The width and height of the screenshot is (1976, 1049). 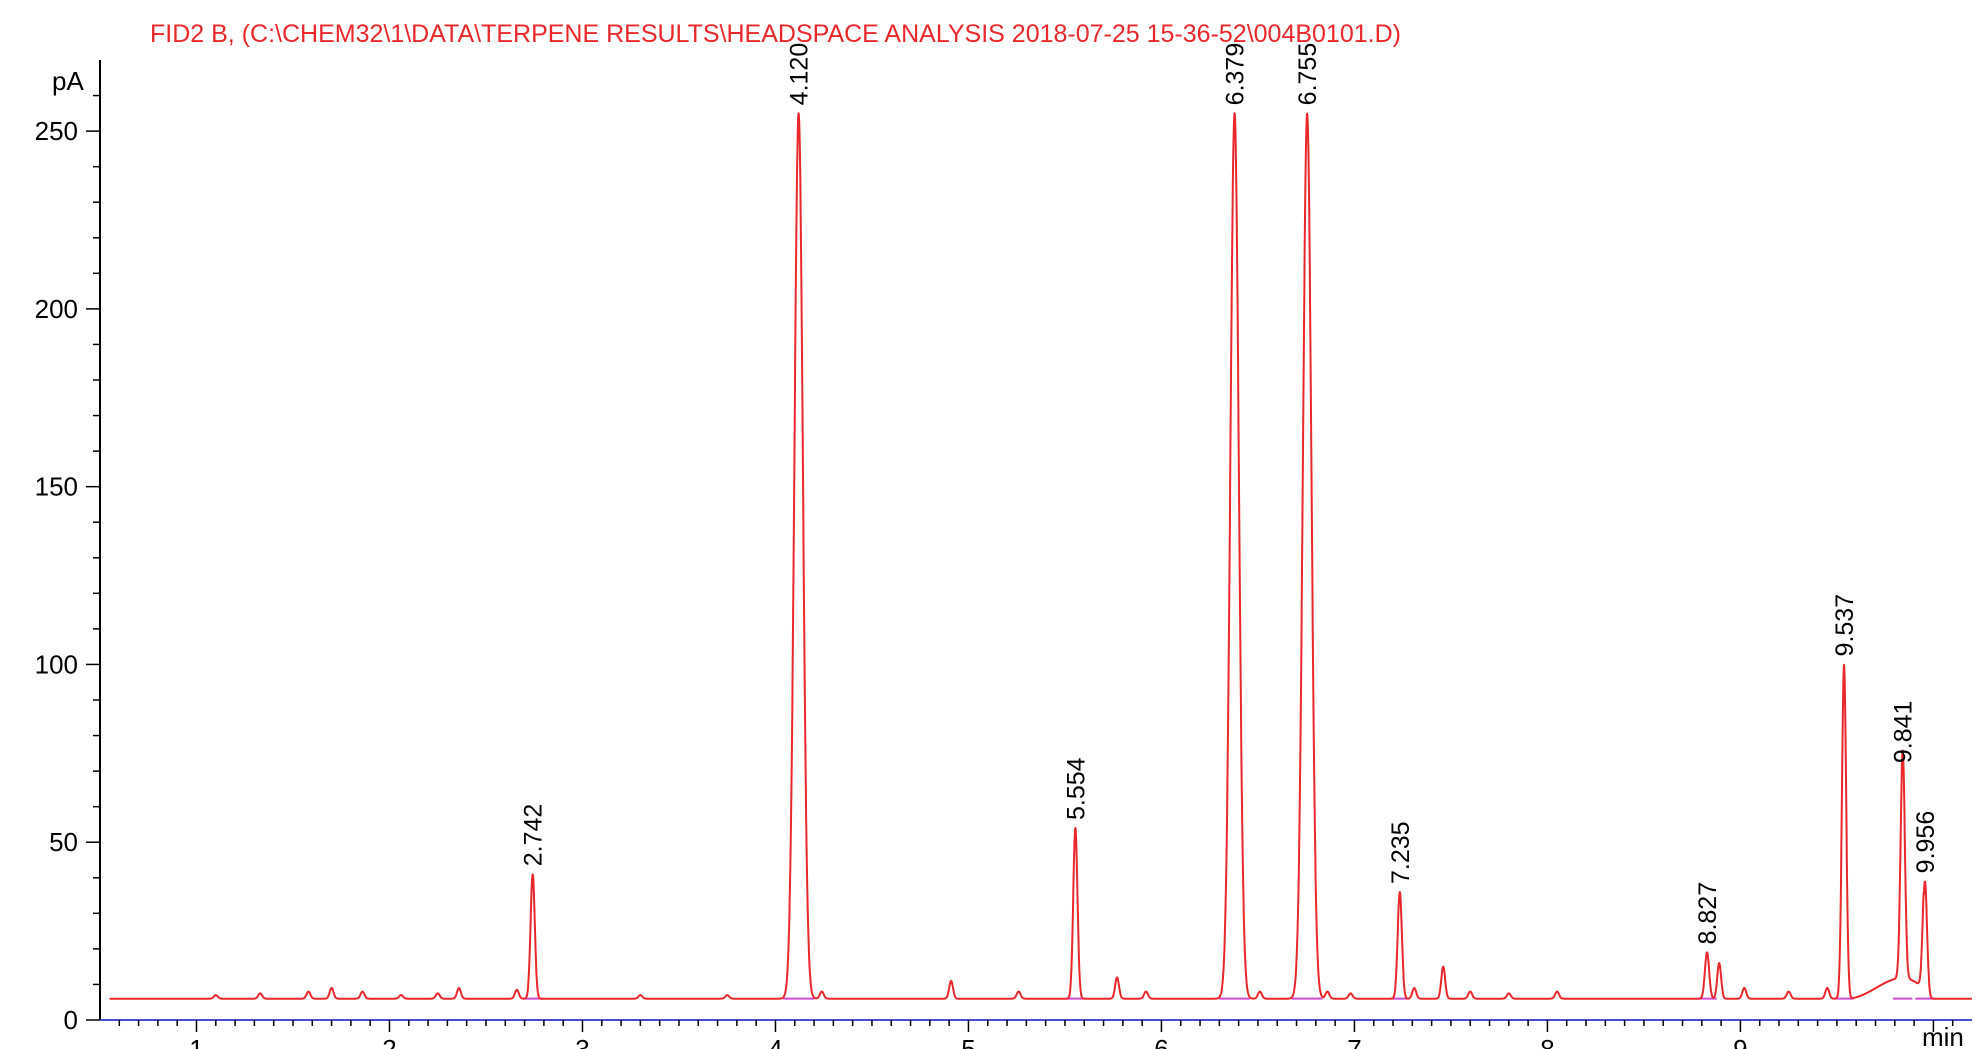 What do you see at coordinates (968, 1041) in the screenshot?
I see `x-tick-label: 5` at bounding box center [968, 1041].